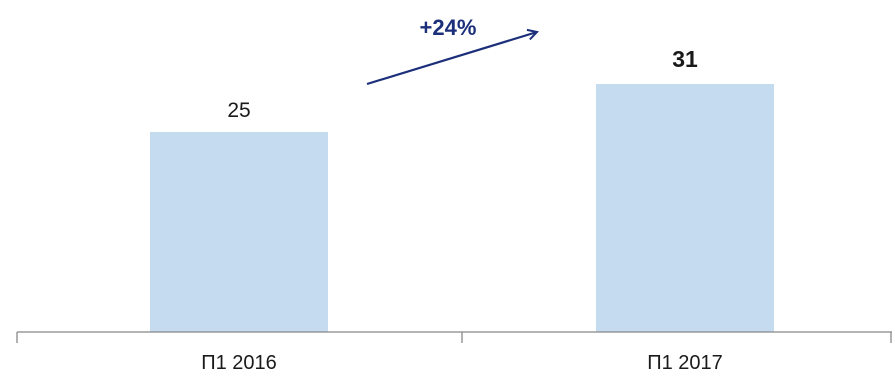 This screenshot has width=895, height=376. Describe the element at coordinates (685, 208) in the screenshot. I see `bar-p1-2017` at that location.